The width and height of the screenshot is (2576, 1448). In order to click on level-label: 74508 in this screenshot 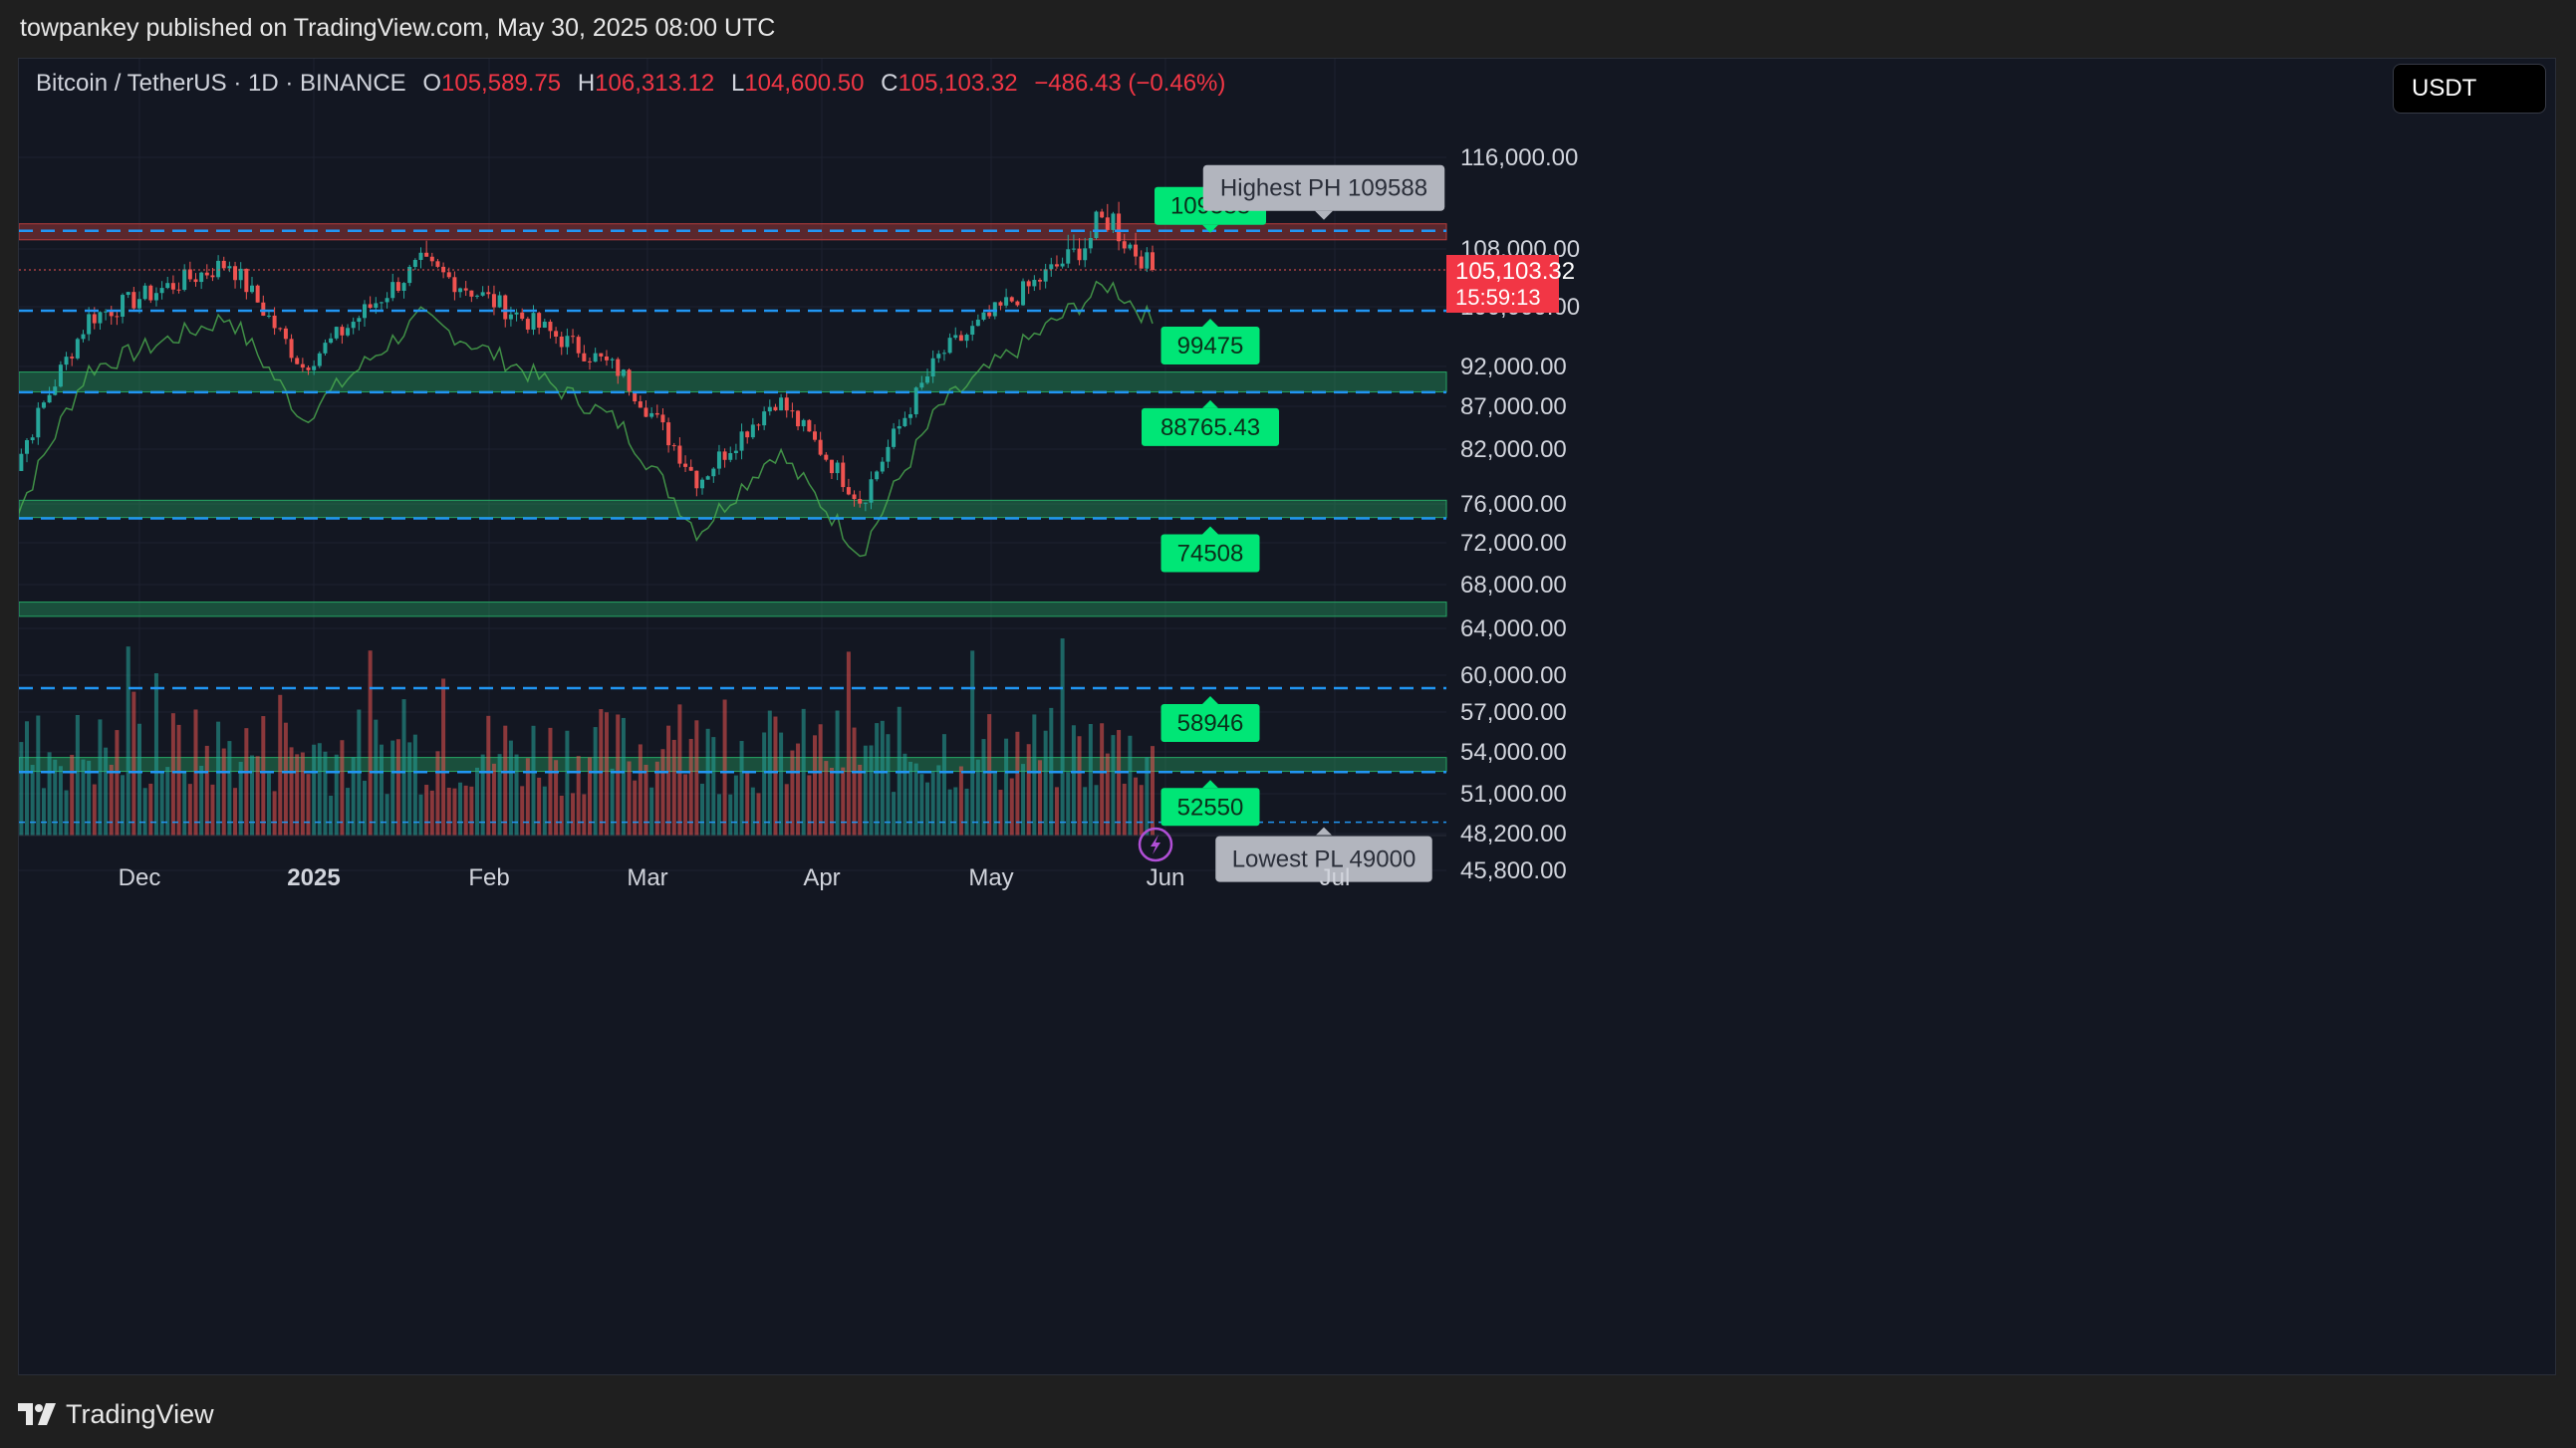, I will do `click(1210, 549)`.